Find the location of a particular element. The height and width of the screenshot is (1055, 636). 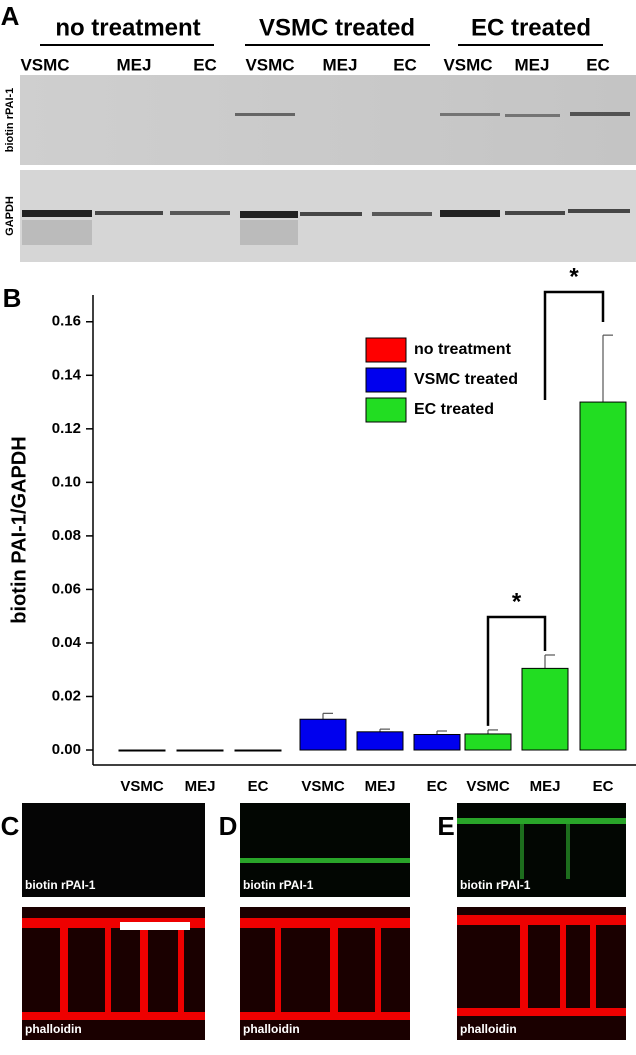

y-tick-label: 0.02 is located at coordinates (66, 695).